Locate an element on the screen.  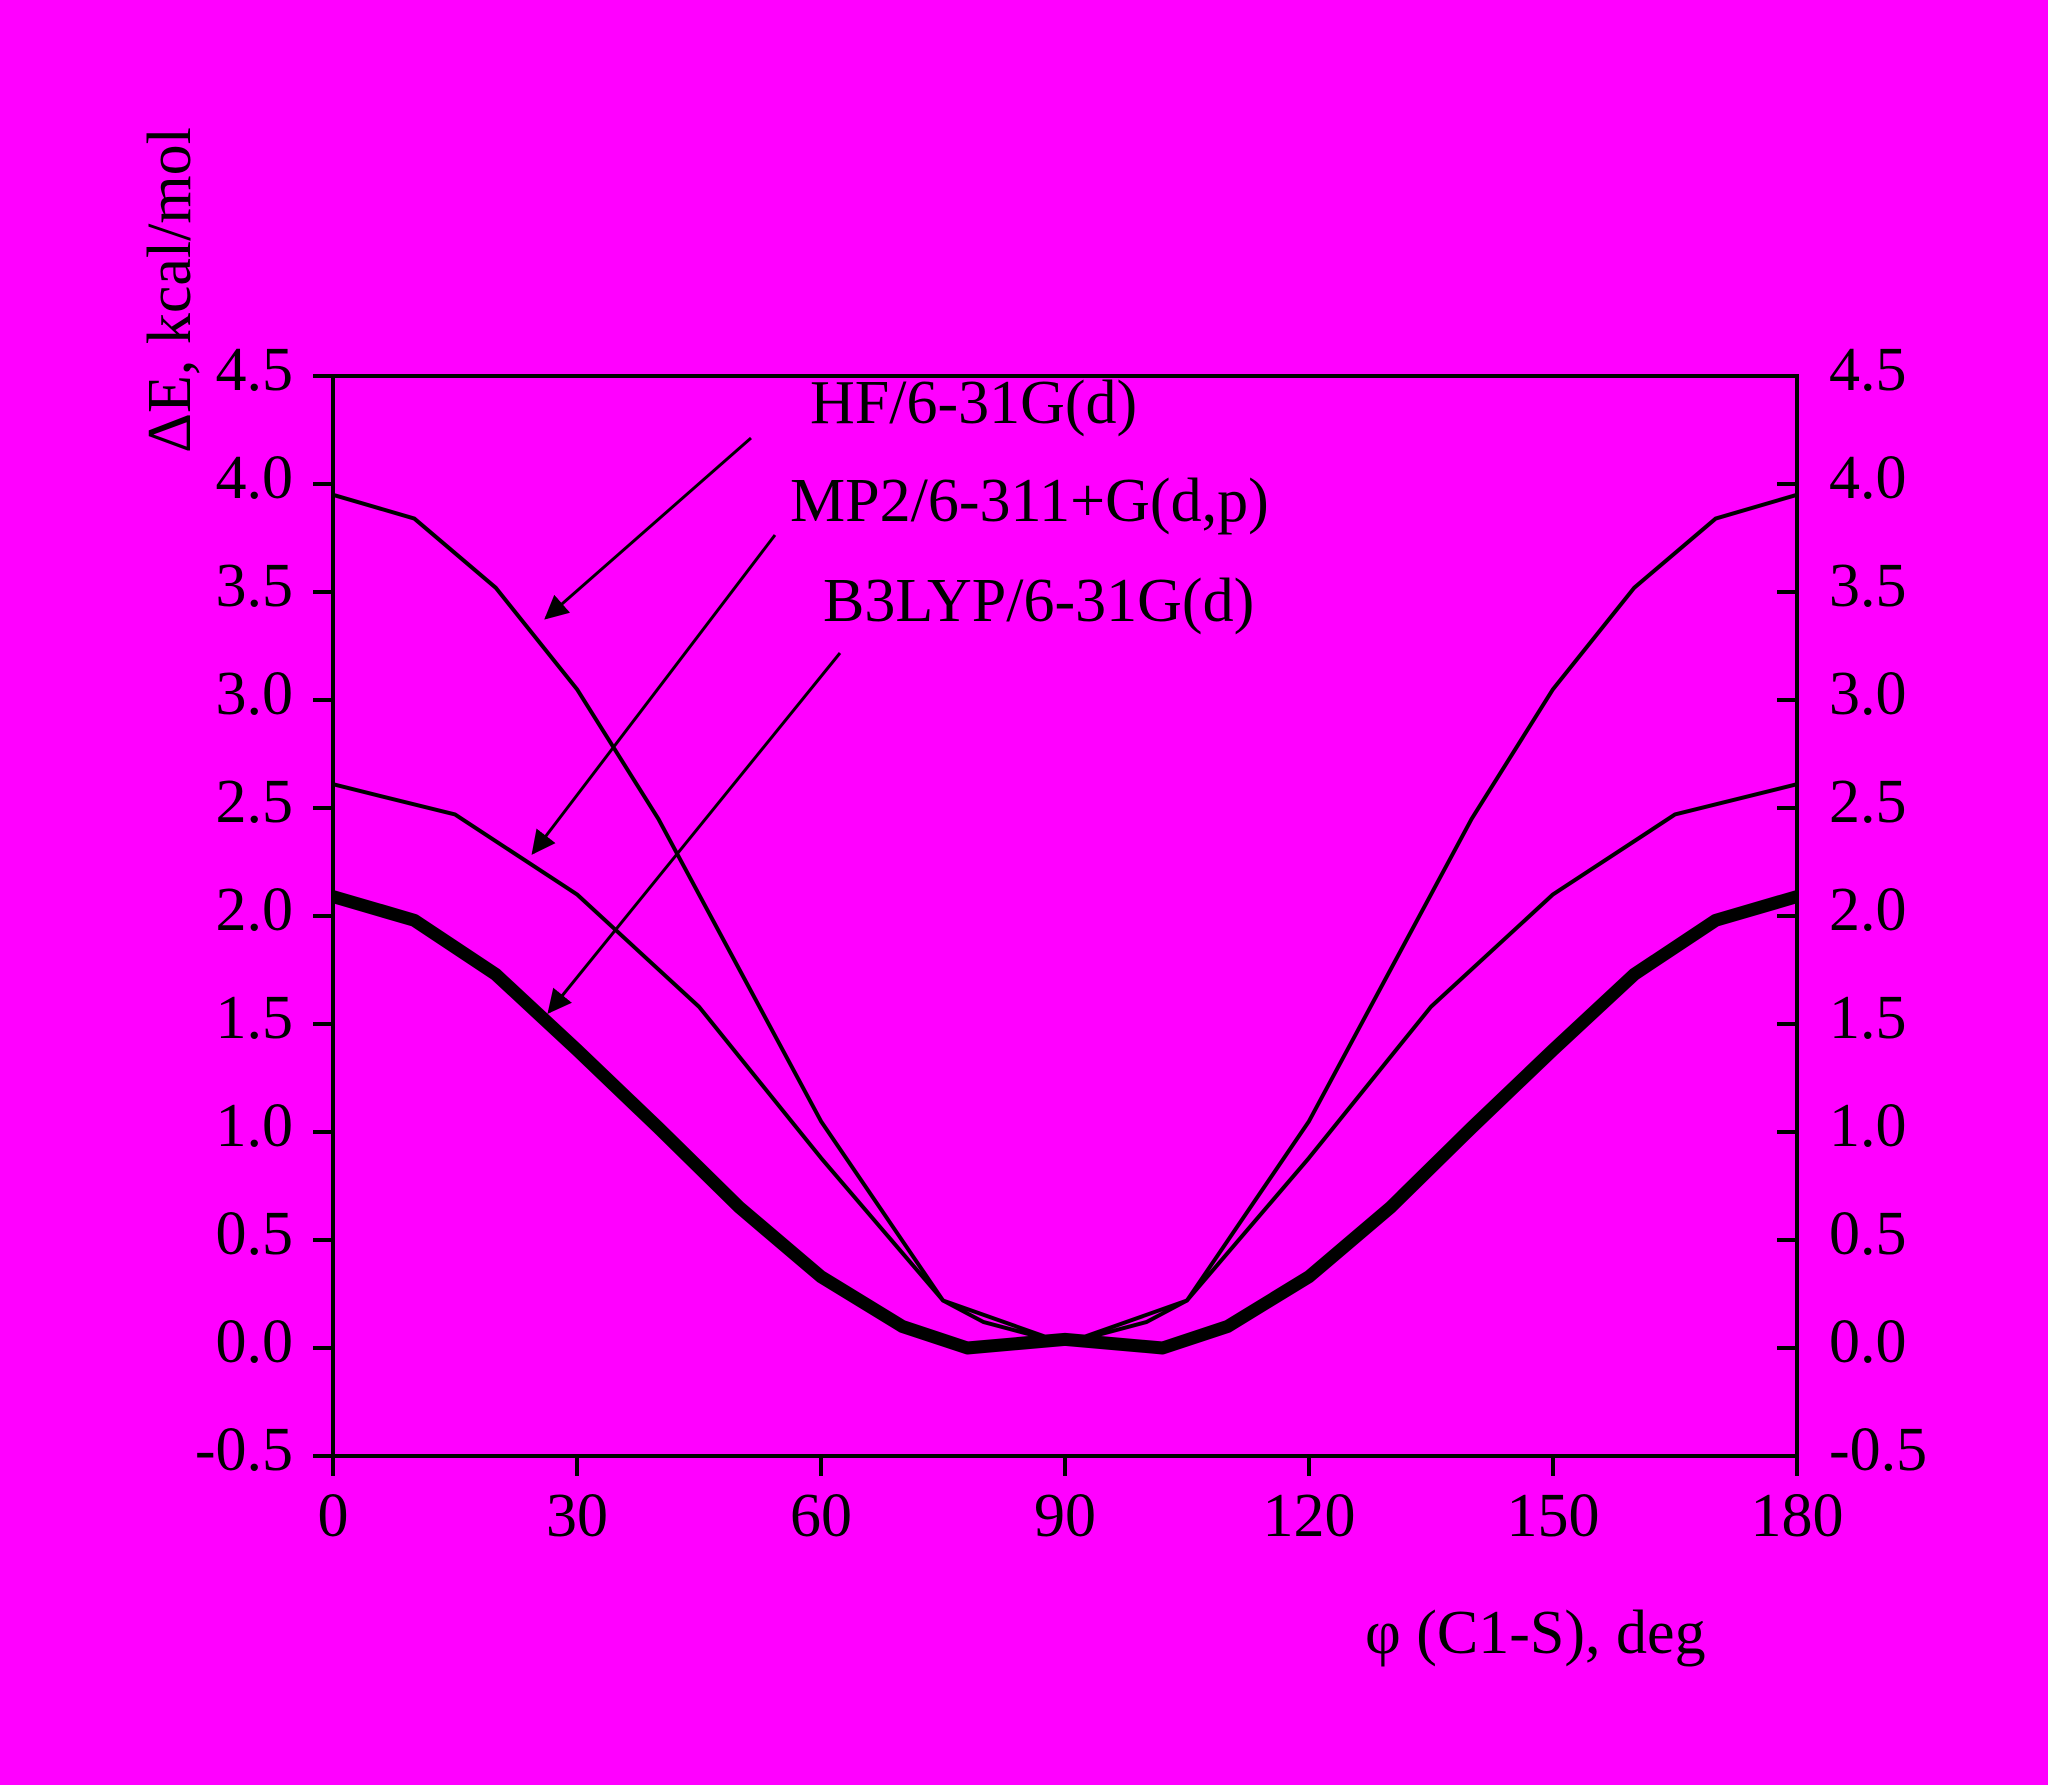
y-tick-label: 4.0 is located at coordinates (255, 478).